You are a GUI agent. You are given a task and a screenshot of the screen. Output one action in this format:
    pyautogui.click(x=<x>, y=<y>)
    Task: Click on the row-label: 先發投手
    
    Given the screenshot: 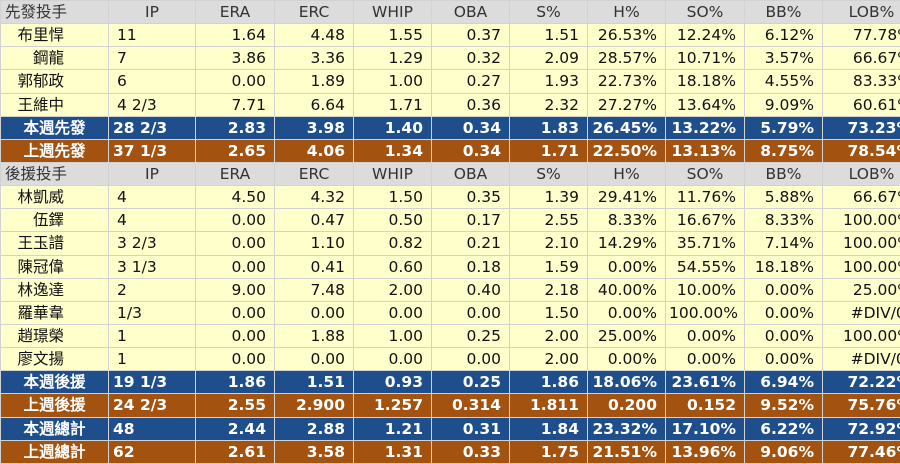 What is the action you would take?
    pyautogui.click(x=55, y=12)
    